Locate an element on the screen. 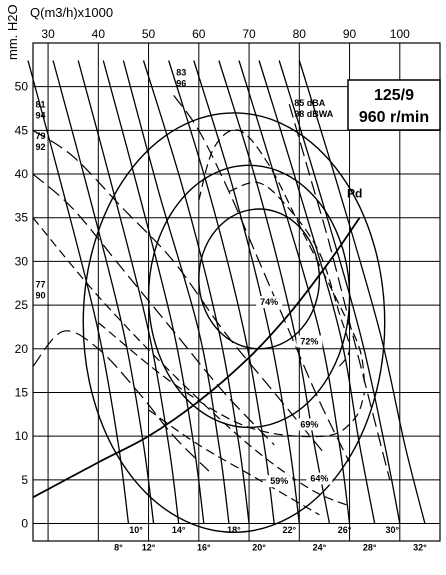 This screenshot has width=446, height=575. noise-label-line1-2: 81 is located at coordinates (41, 105).